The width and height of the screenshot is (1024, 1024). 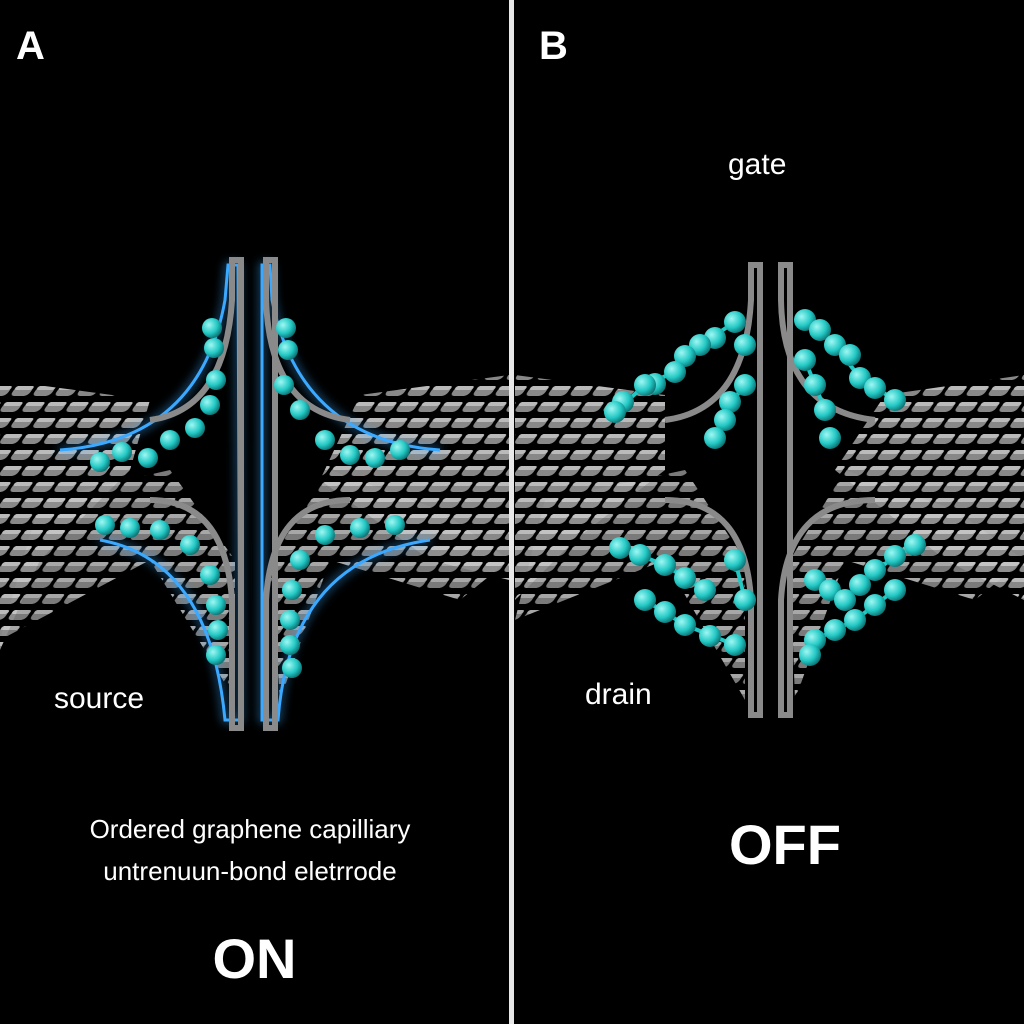 I want to click on panel-divider, so click(x=511, y=512).